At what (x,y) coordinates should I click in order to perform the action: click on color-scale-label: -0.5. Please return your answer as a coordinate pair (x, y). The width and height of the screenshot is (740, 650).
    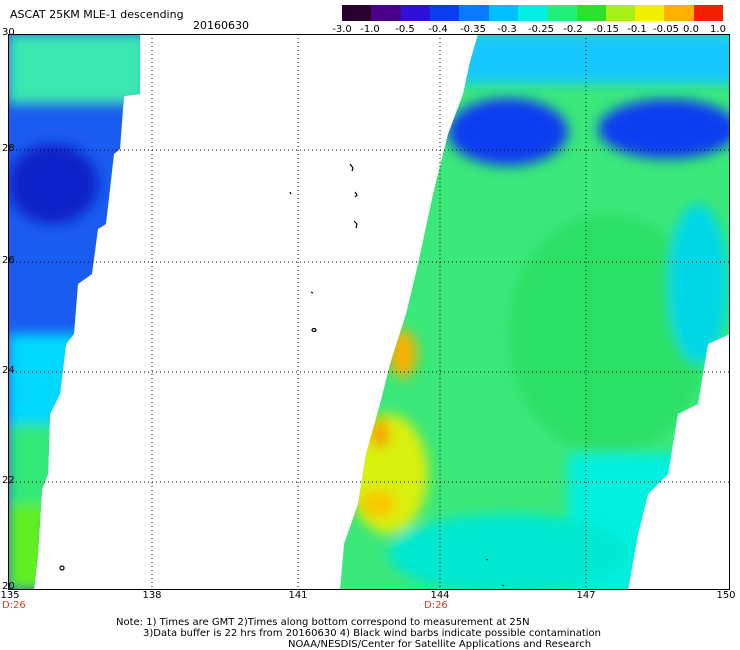
    Looking at the image, I should click on (405, 29).